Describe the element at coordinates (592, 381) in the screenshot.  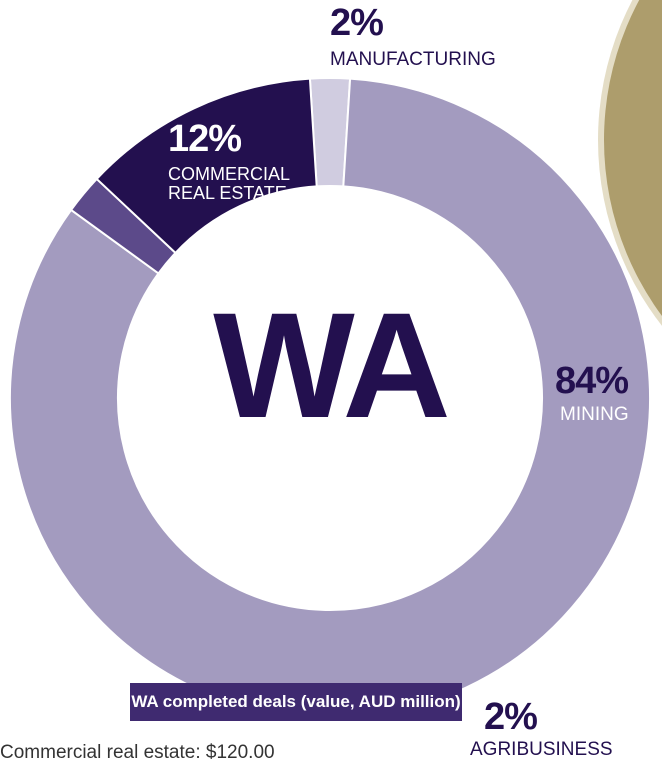
I see `slice-value-label: 84%` at that location.